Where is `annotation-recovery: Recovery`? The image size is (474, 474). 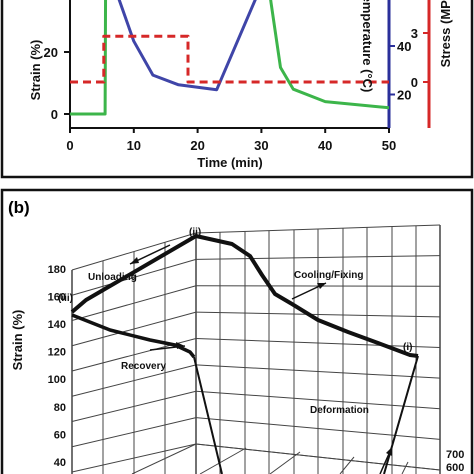
annotation-recovery: Recovery is located at coordinates (143, 366).